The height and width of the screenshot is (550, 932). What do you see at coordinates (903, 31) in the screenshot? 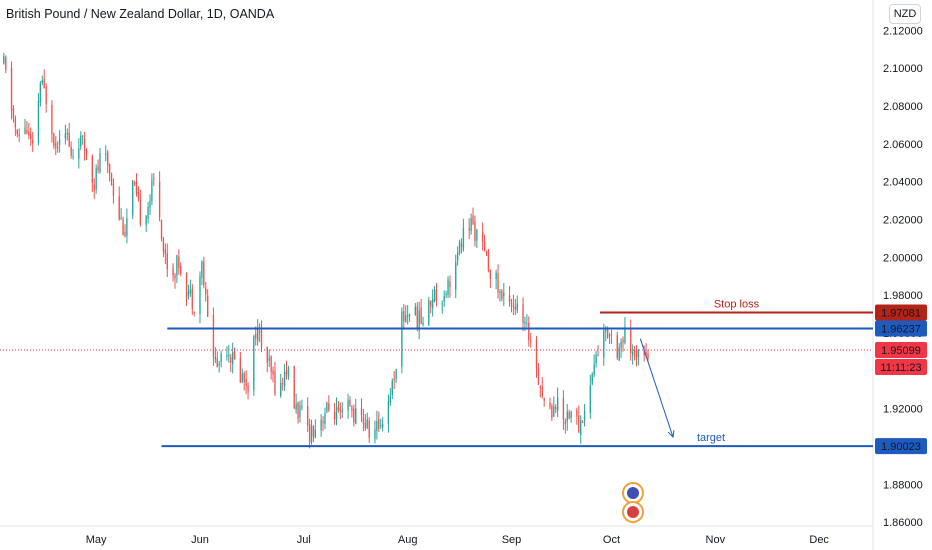
I see `y-tick-label: 2.12000` at bounding box center [903, 31].